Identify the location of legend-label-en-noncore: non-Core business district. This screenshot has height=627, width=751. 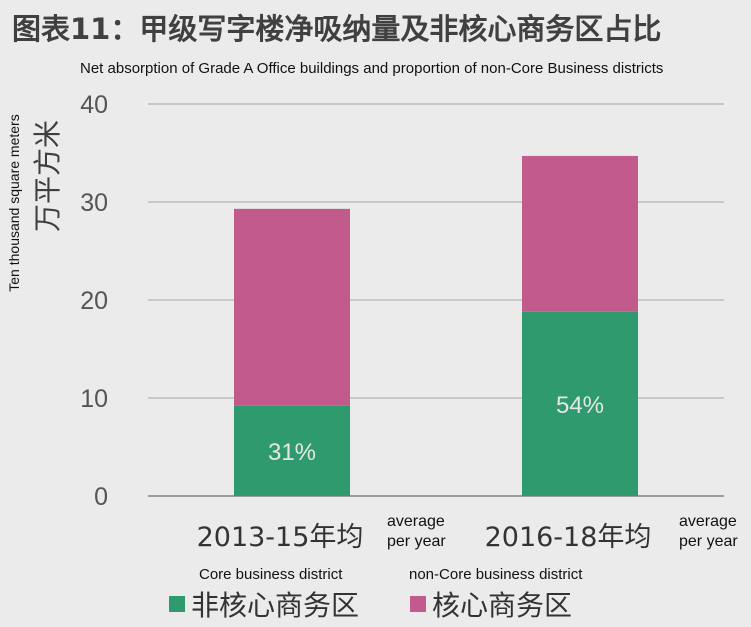
(496, 574).